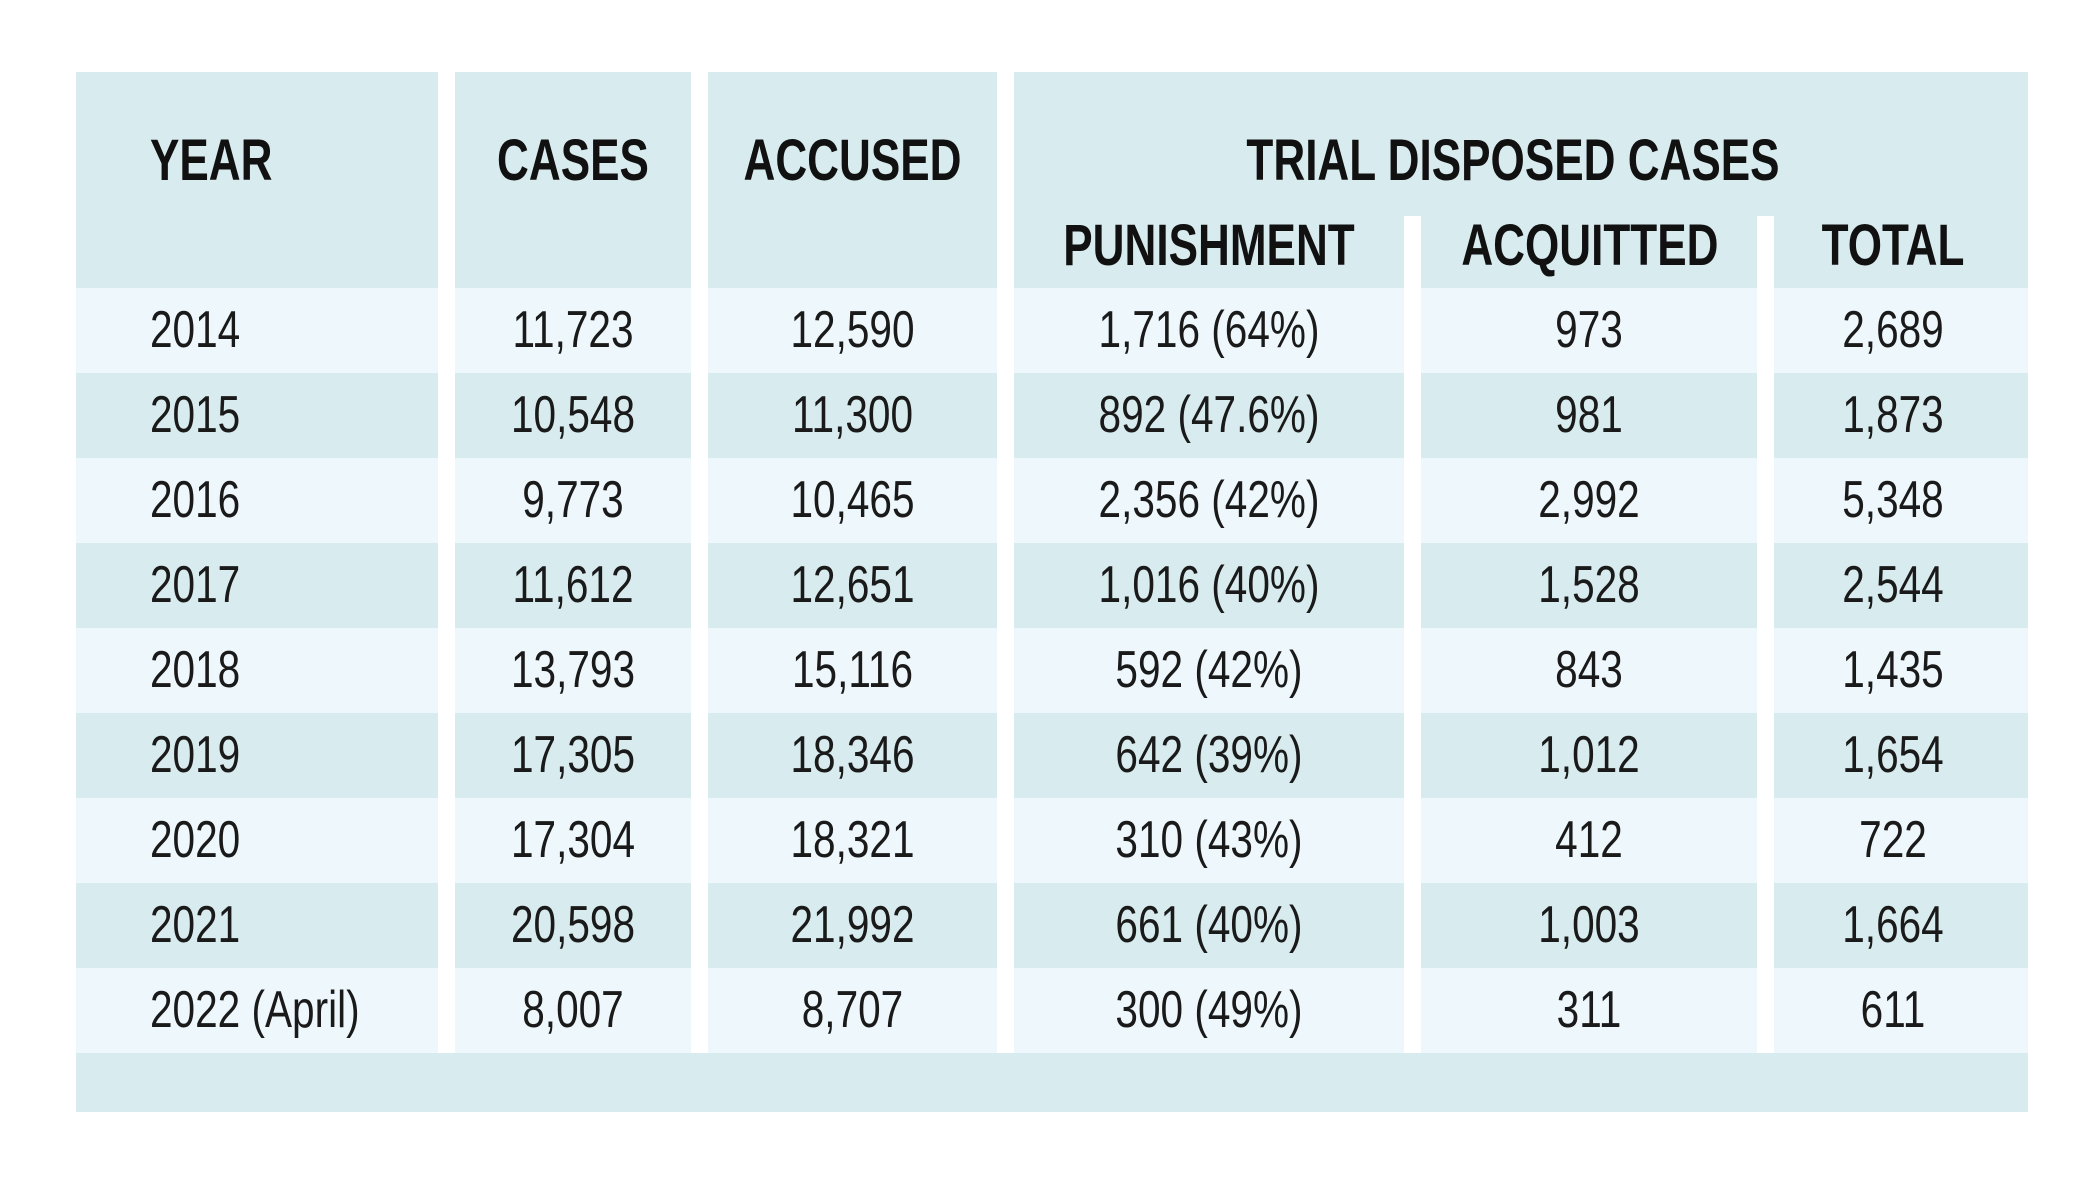 The width and height of the screenshot is (2100, 1178). What do you see at coordinates (1209, 245) in the screenshot?
I see `header-punishment: PUNISHMENT` at bounding box center [1209, 245].